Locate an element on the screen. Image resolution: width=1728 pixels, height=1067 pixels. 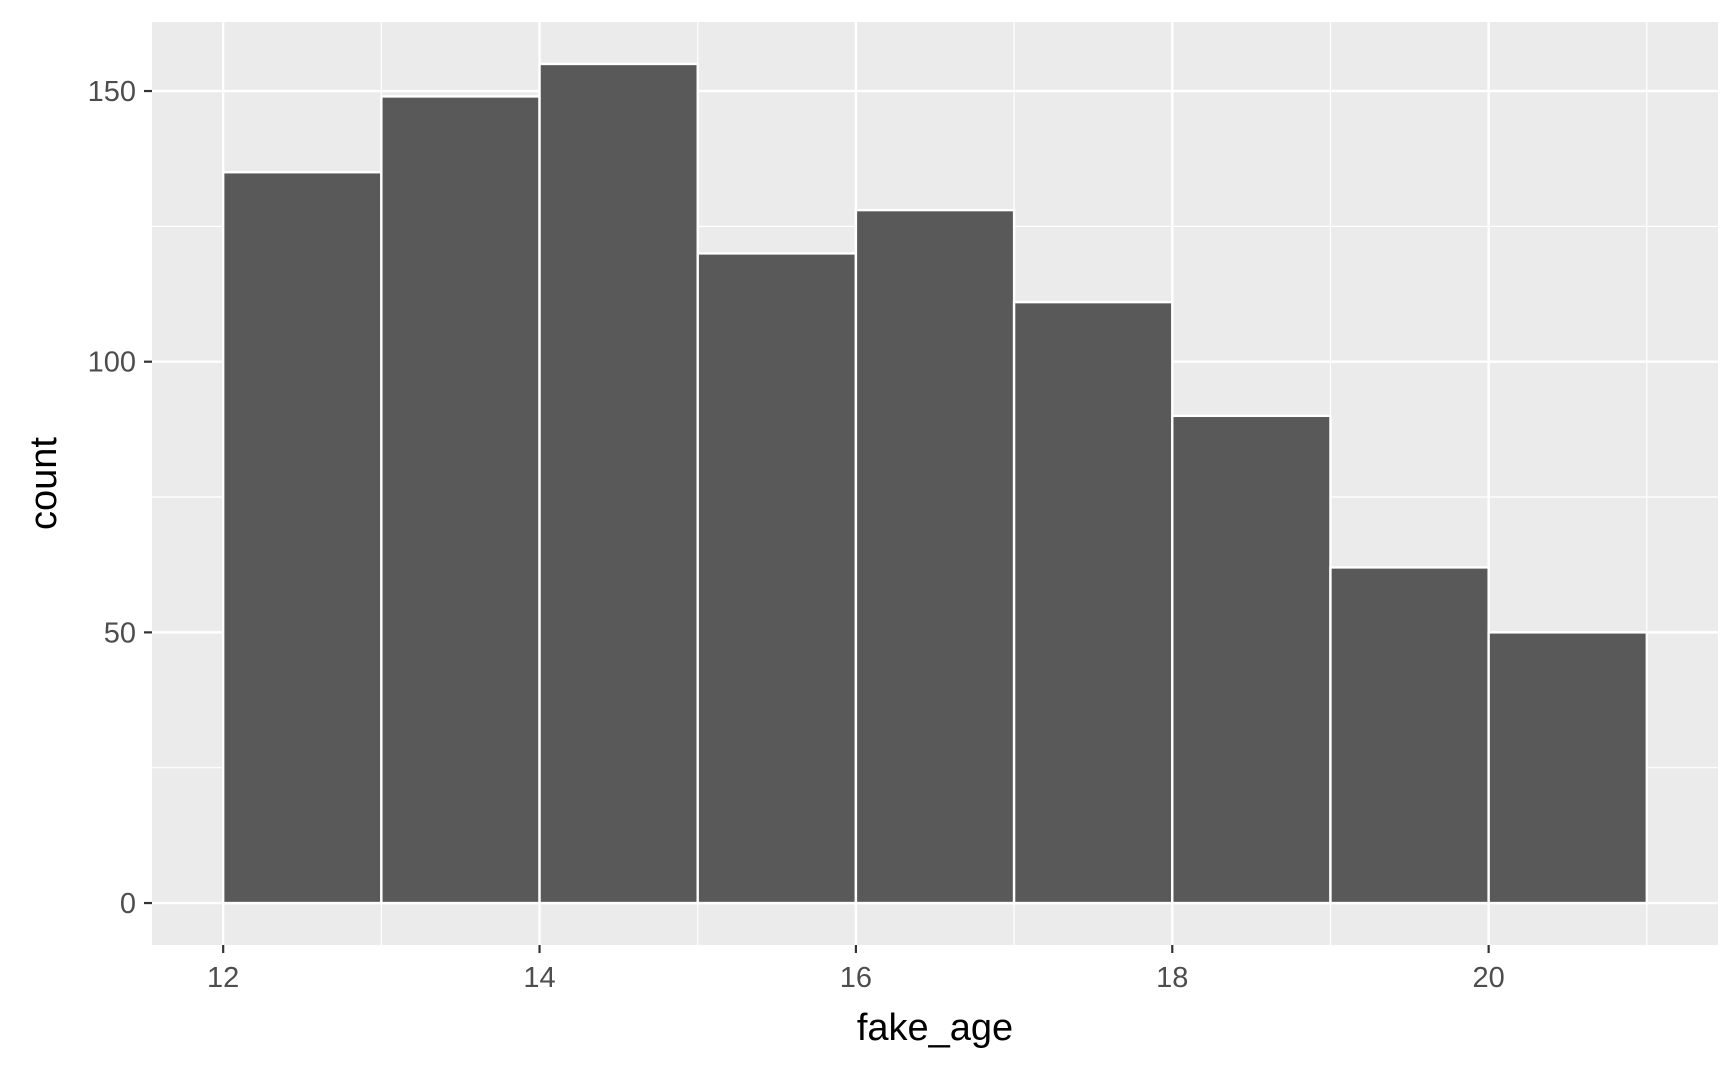
x-tick-label: 18 is located at coordinates (1172, 978).